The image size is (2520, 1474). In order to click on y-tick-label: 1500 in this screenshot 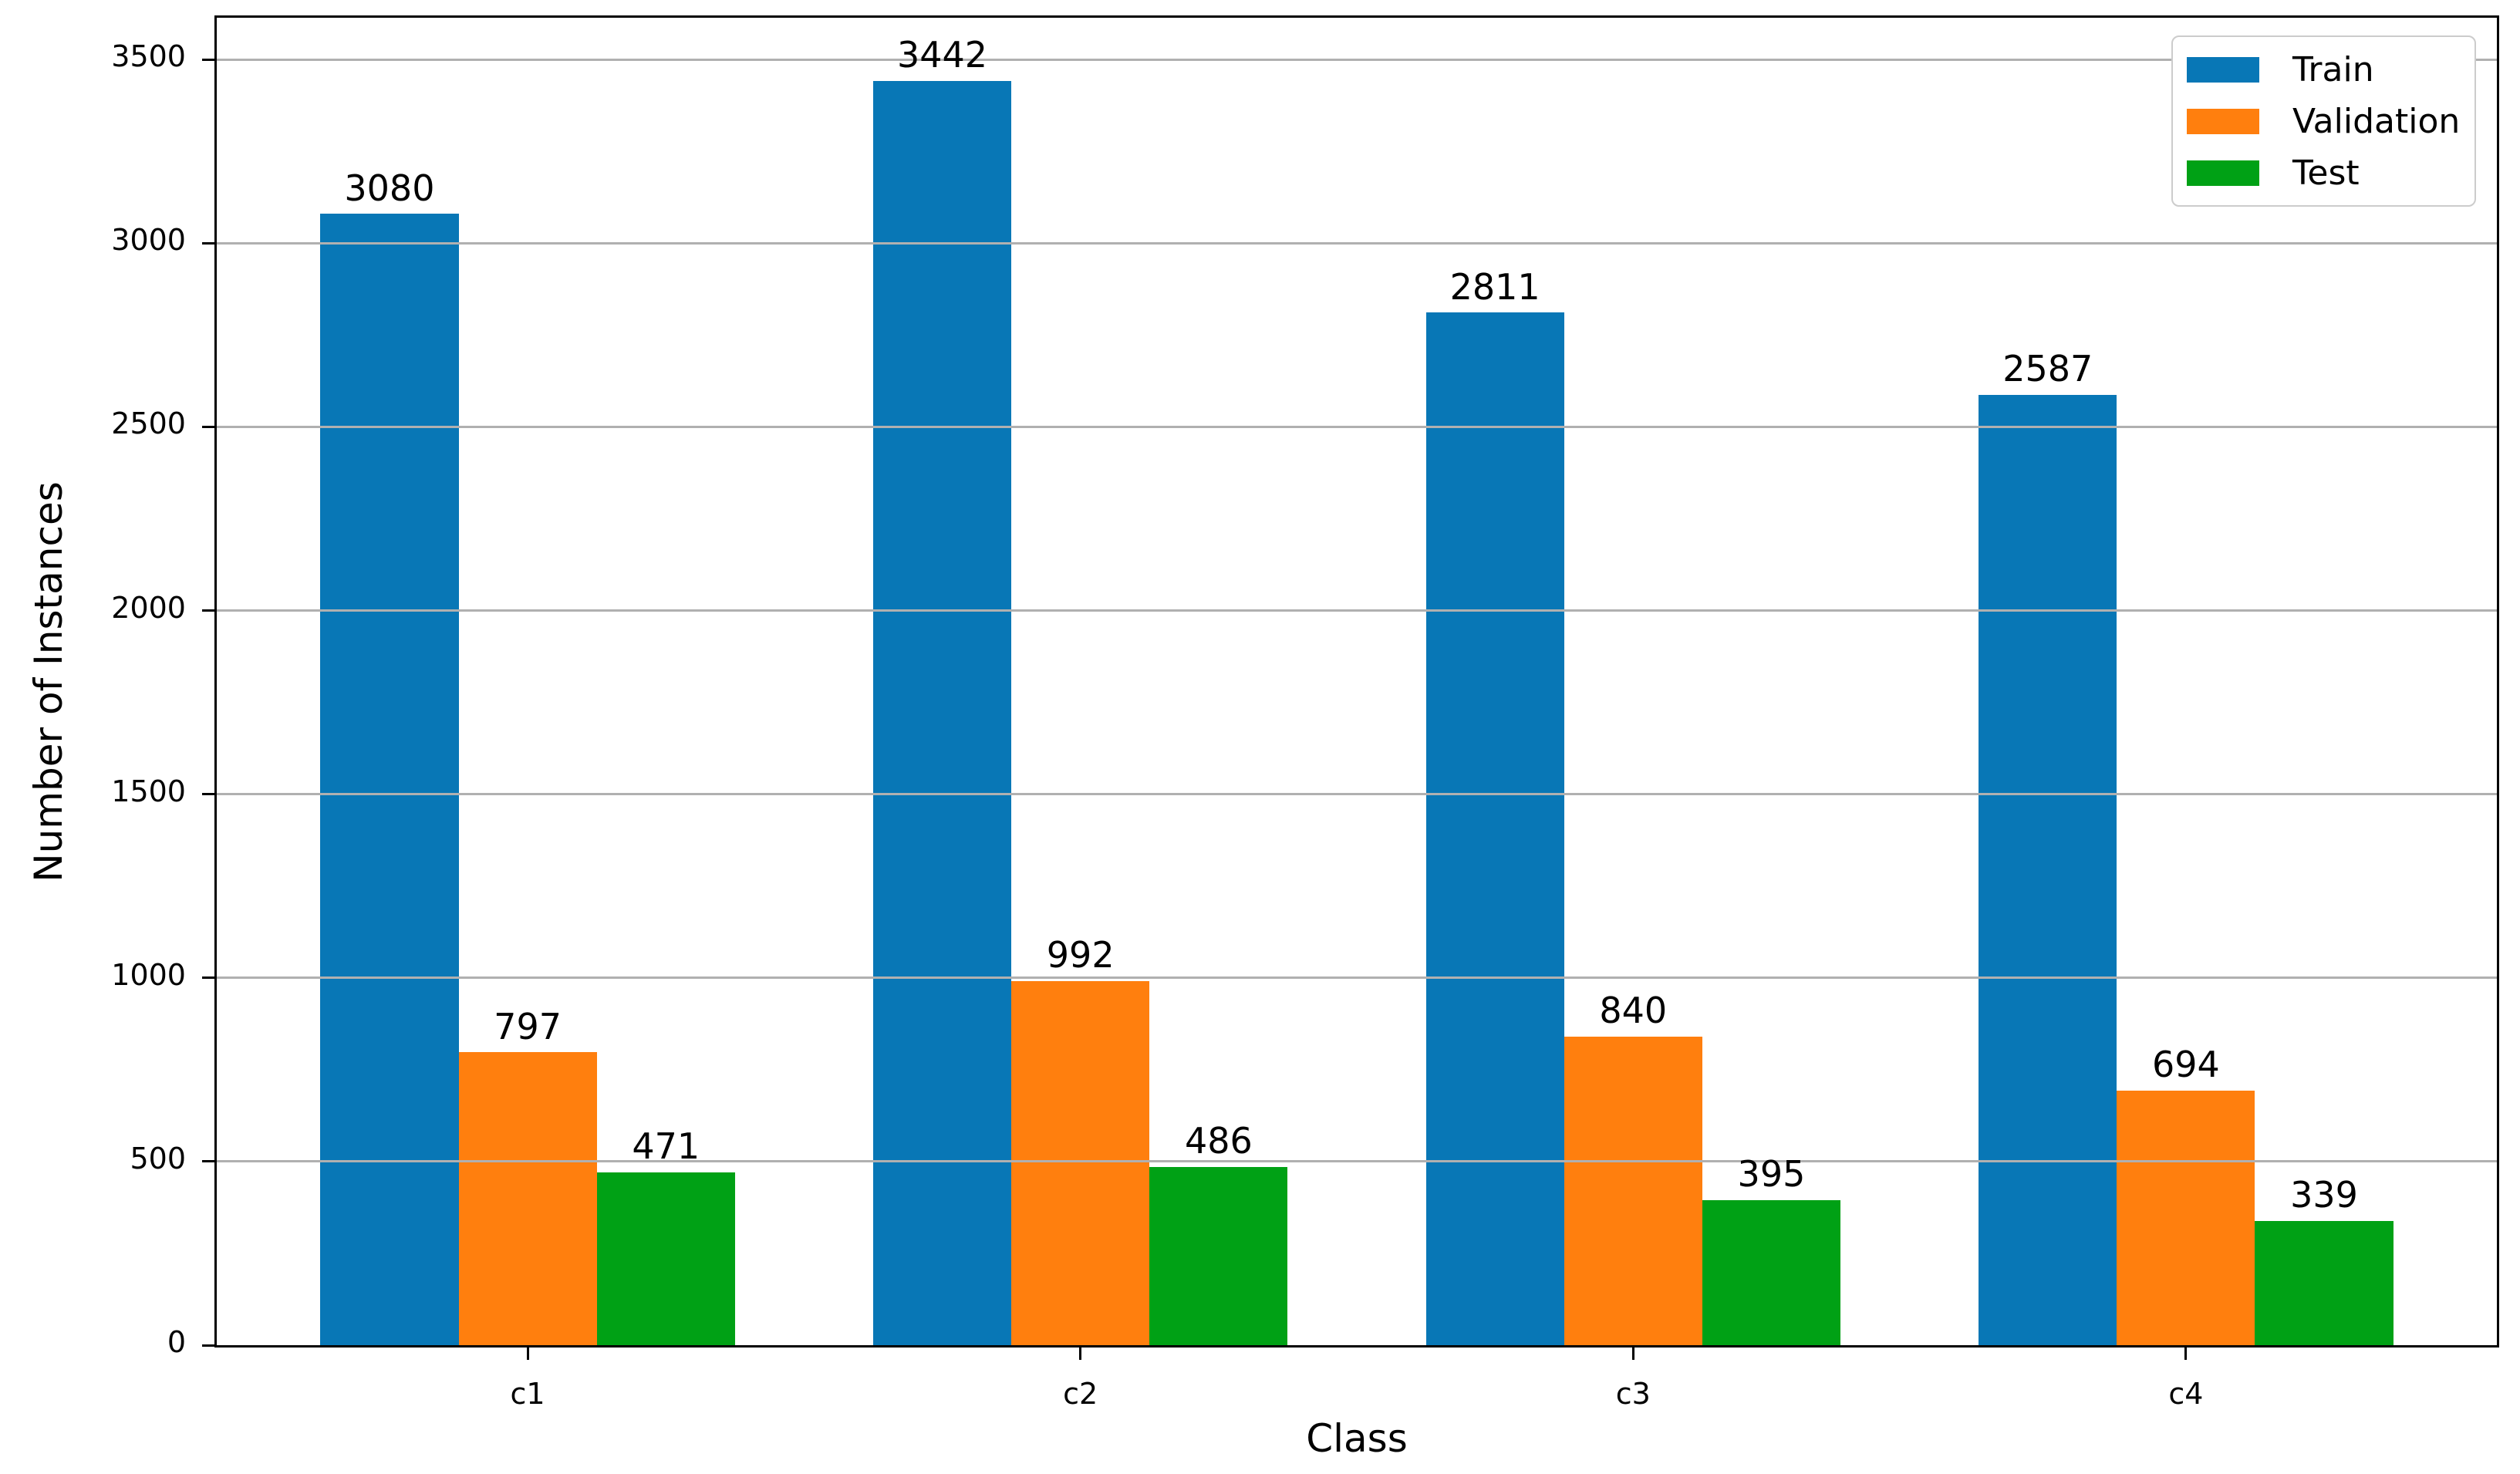, I will do `click(148, 791)`.